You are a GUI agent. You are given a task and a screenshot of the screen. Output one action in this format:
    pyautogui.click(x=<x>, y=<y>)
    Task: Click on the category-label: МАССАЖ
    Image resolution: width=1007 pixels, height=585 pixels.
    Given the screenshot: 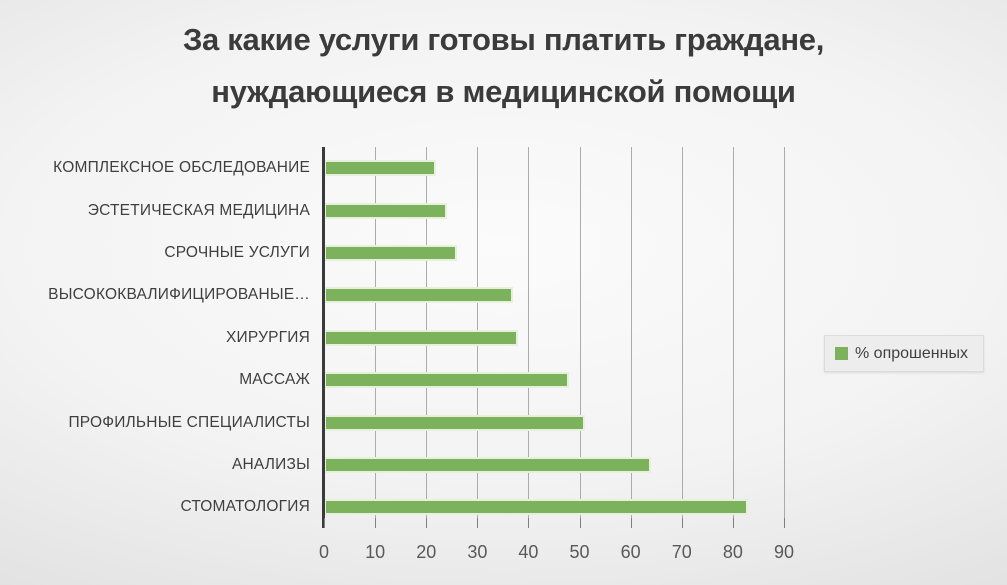 What is the action you would take?
    pyautogui.click(x=274, y=380)
    